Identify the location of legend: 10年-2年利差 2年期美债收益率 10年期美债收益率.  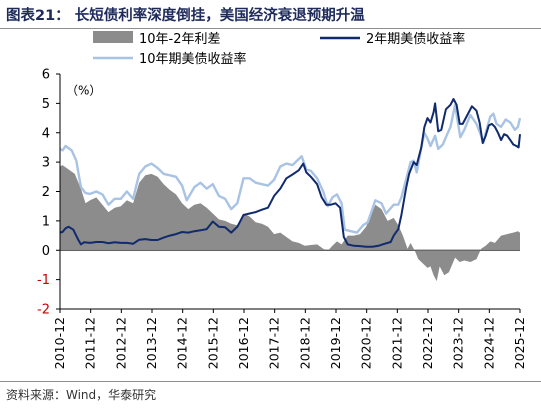
(279, 49).